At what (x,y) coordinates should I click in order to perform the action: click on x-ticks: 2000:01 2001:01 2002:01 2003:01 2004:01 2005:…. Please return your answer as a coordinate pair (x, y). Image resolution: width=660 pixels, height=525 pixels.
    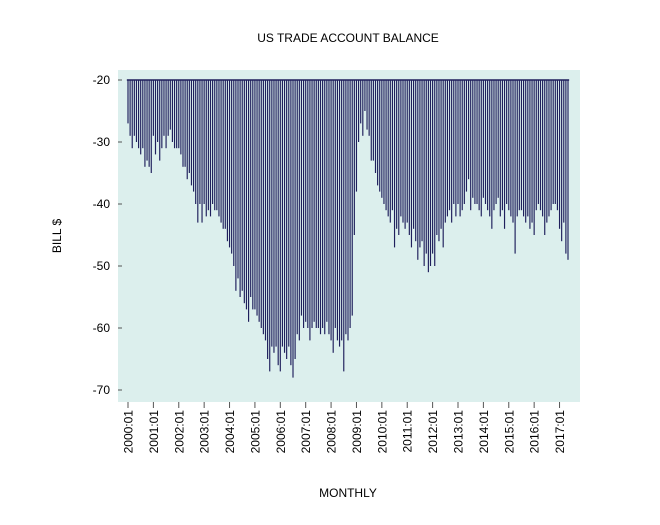
    Looking at the image, I should click on (344, 428).